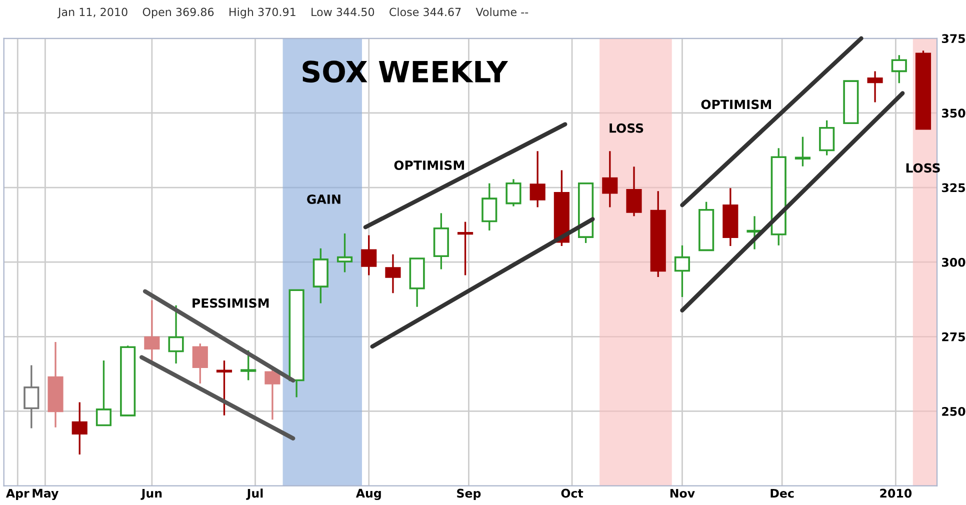 The height and width of the screenshot is (505, 966). I want to click on x-tick-label: May, so click(45, 494).